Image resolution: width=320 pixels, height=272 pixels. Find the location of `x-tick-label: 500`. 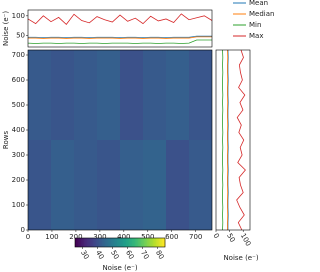

x-tick-label: 500 is located at coordinates (147, 237).